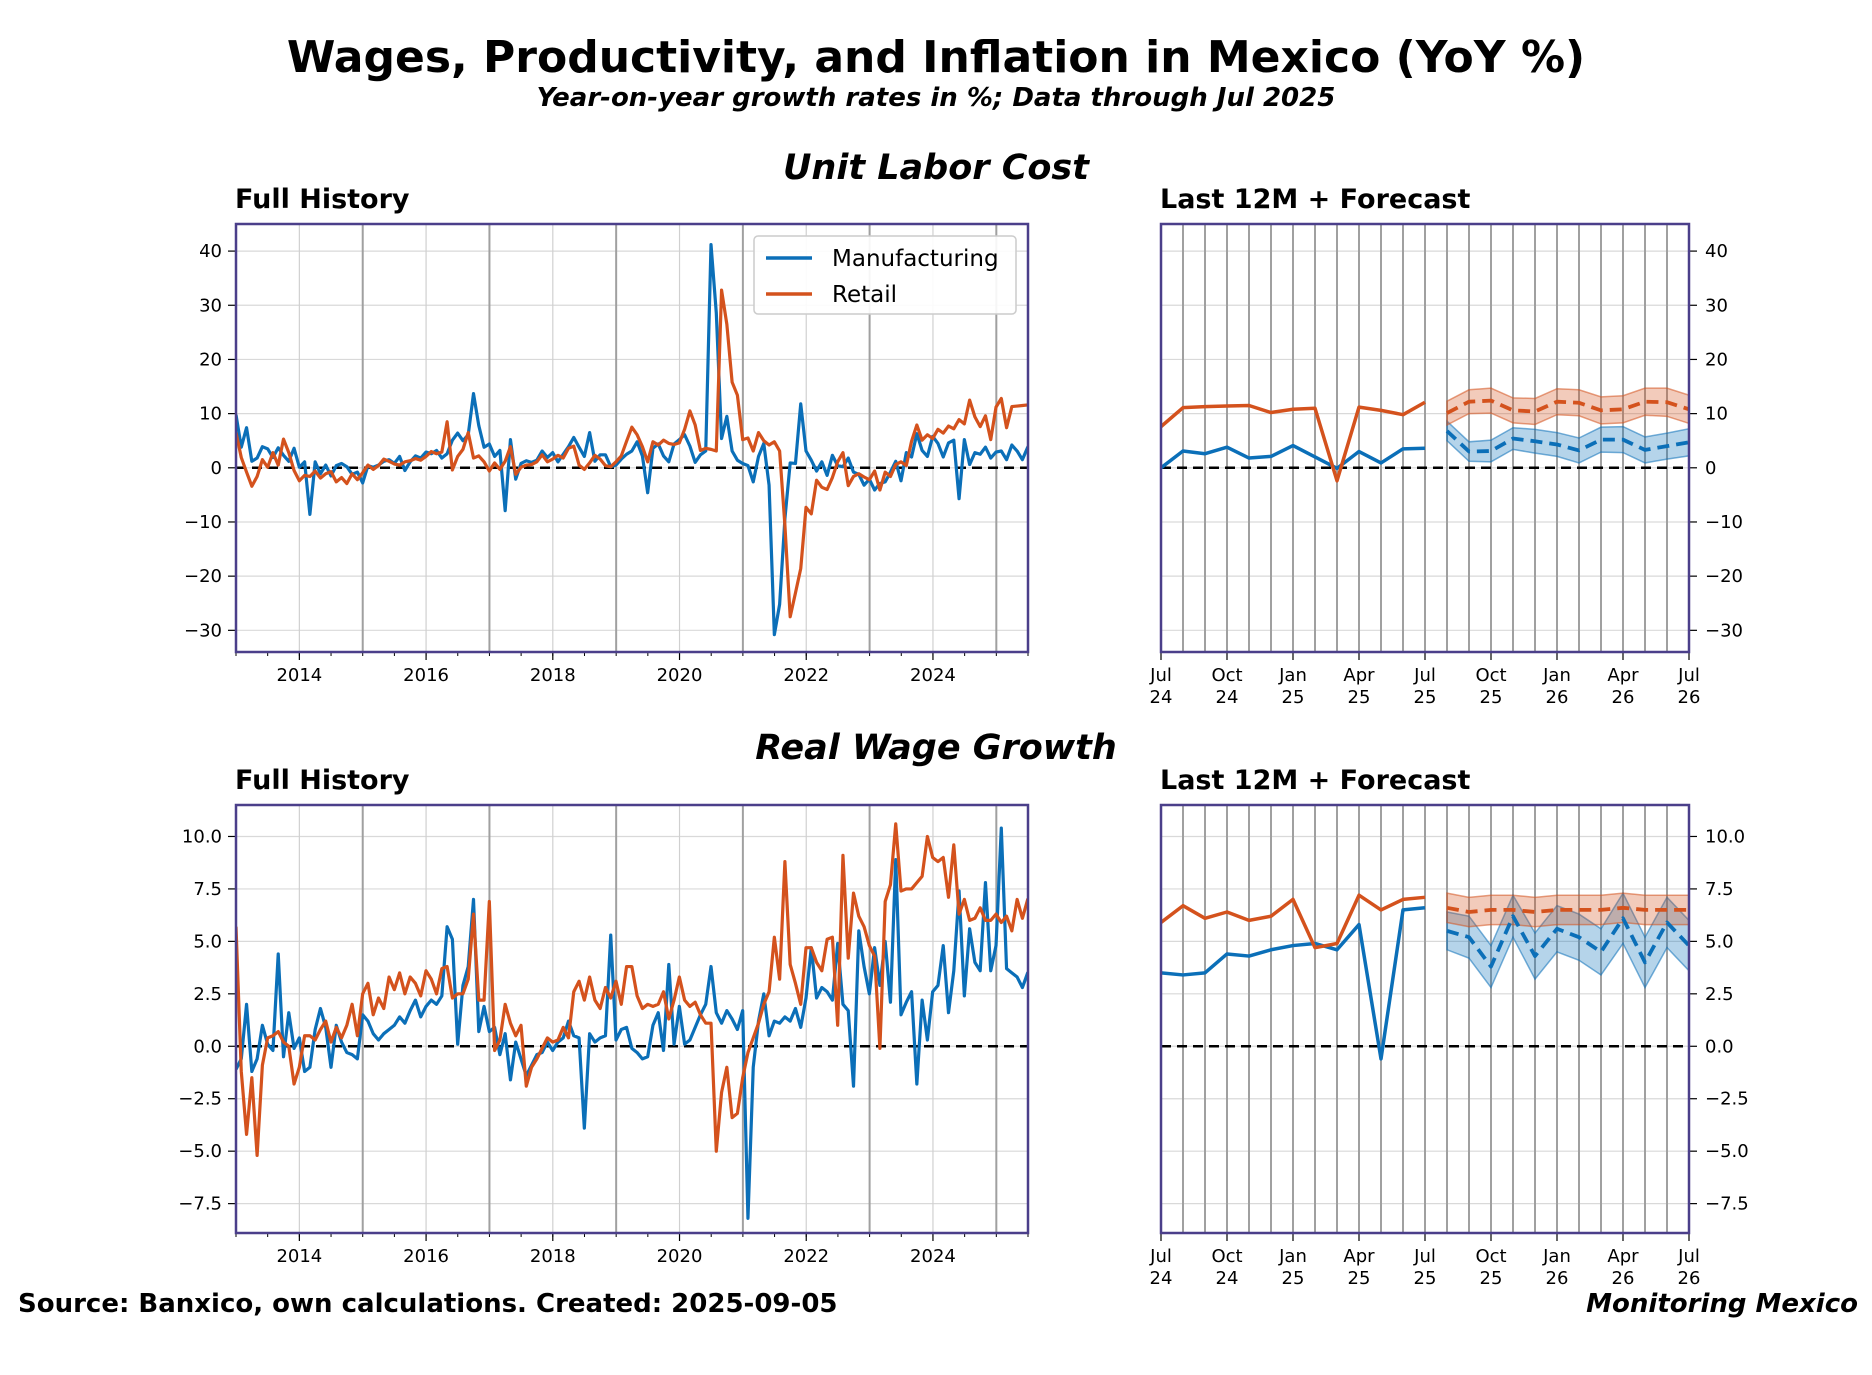 This screenshot has width=1872, height=1375. What do you see at coordinates (632, 453) in the screenshot?
I see `ulc-full-retail-line` at bounding box center [632, 453].